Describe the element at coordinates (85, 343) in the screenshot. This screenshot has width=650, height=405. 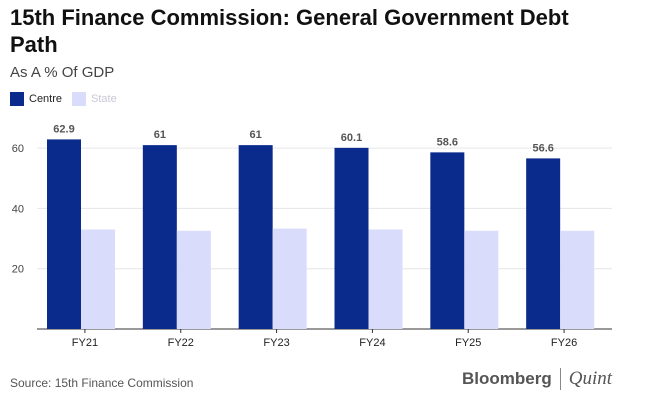
I see `x-tick-label: FY21` at that location.